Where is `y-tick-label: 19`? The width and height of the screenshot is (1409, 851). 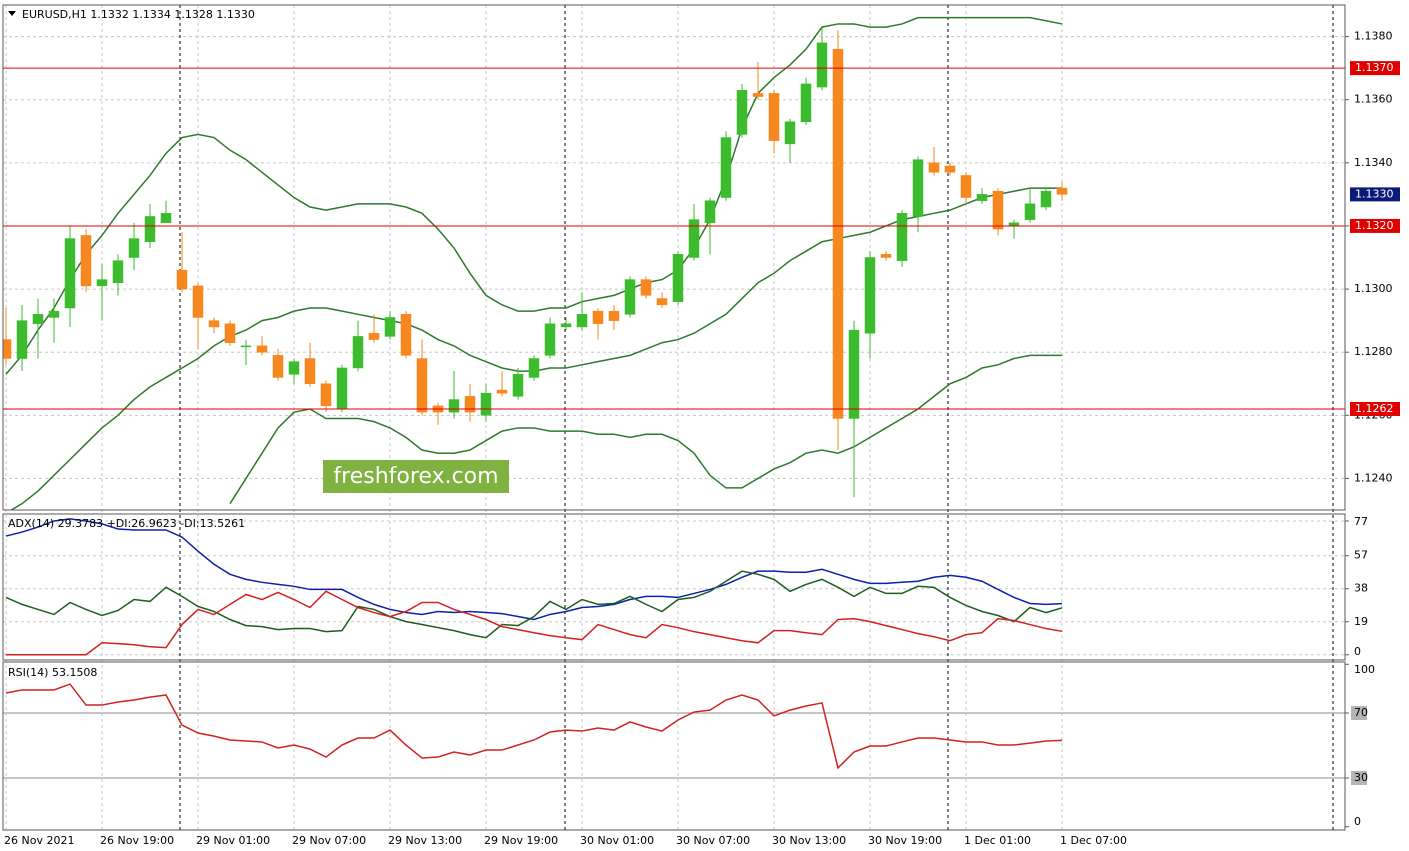 y-tick-label: 19 is located at coordinates (1361, 621).